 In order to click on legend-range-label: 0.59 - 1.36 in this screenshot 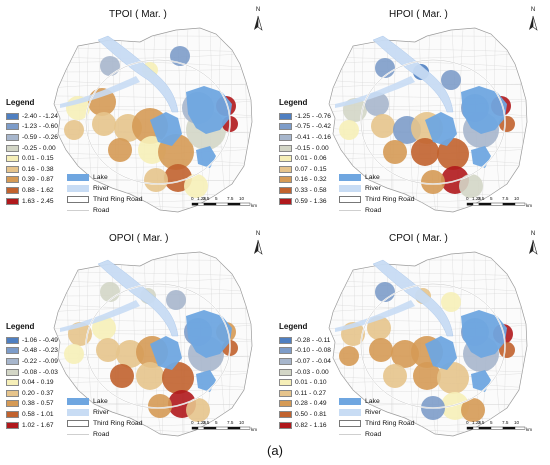, I will do `click(311, 201)`.